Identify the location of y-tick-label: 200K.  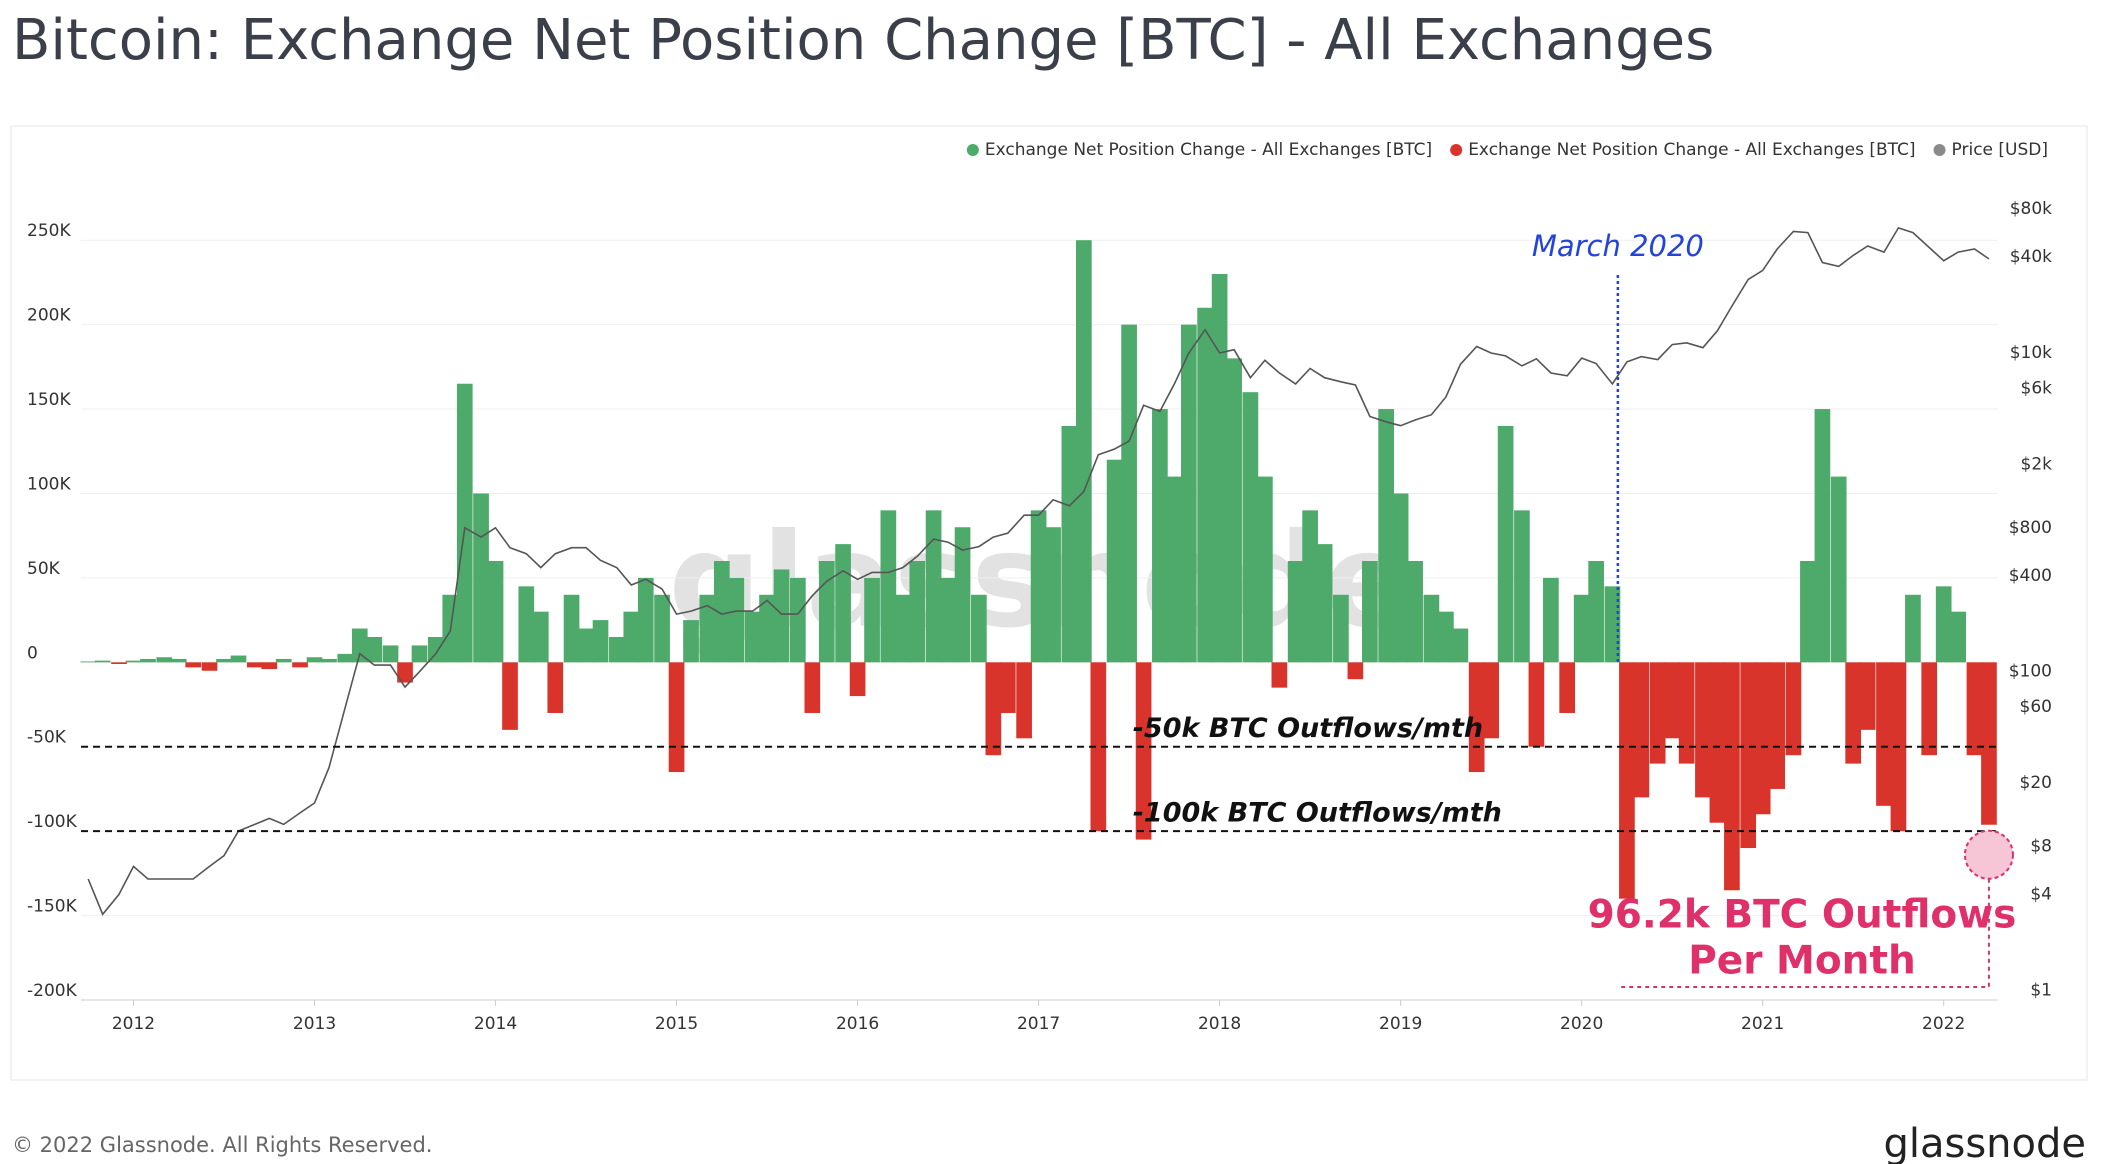
(49, 316).